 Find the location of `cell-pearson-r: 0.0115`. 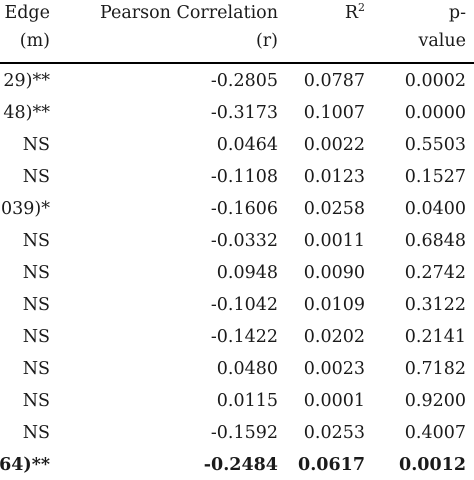

cell-pearson-r: 0.0115 is located at coordinates (247, 401).